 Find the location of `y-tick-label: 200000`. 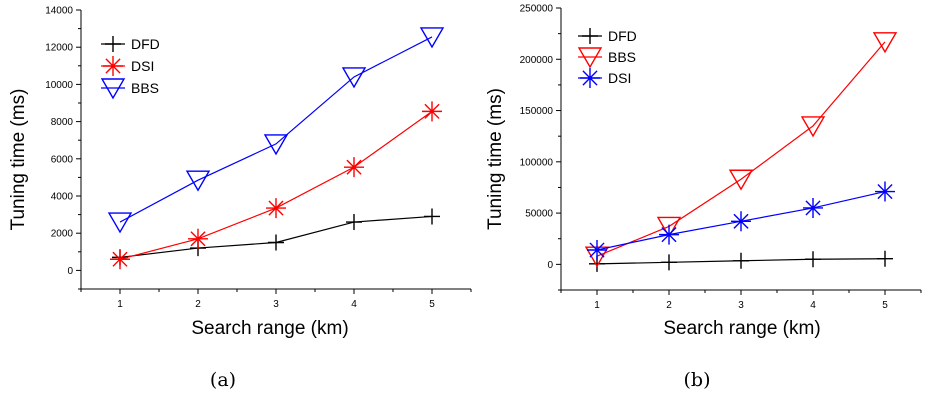

y-tick-label: 200000 is located at coordinates (537, 60).